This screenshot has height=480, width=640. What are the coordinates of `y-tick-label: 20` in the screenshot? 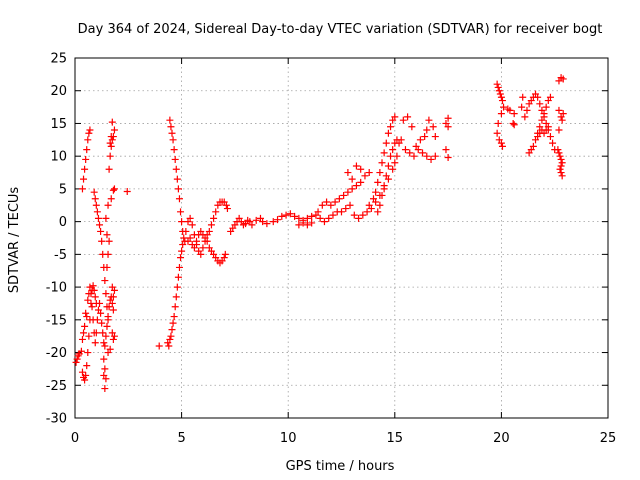 It's located at (58, 91).